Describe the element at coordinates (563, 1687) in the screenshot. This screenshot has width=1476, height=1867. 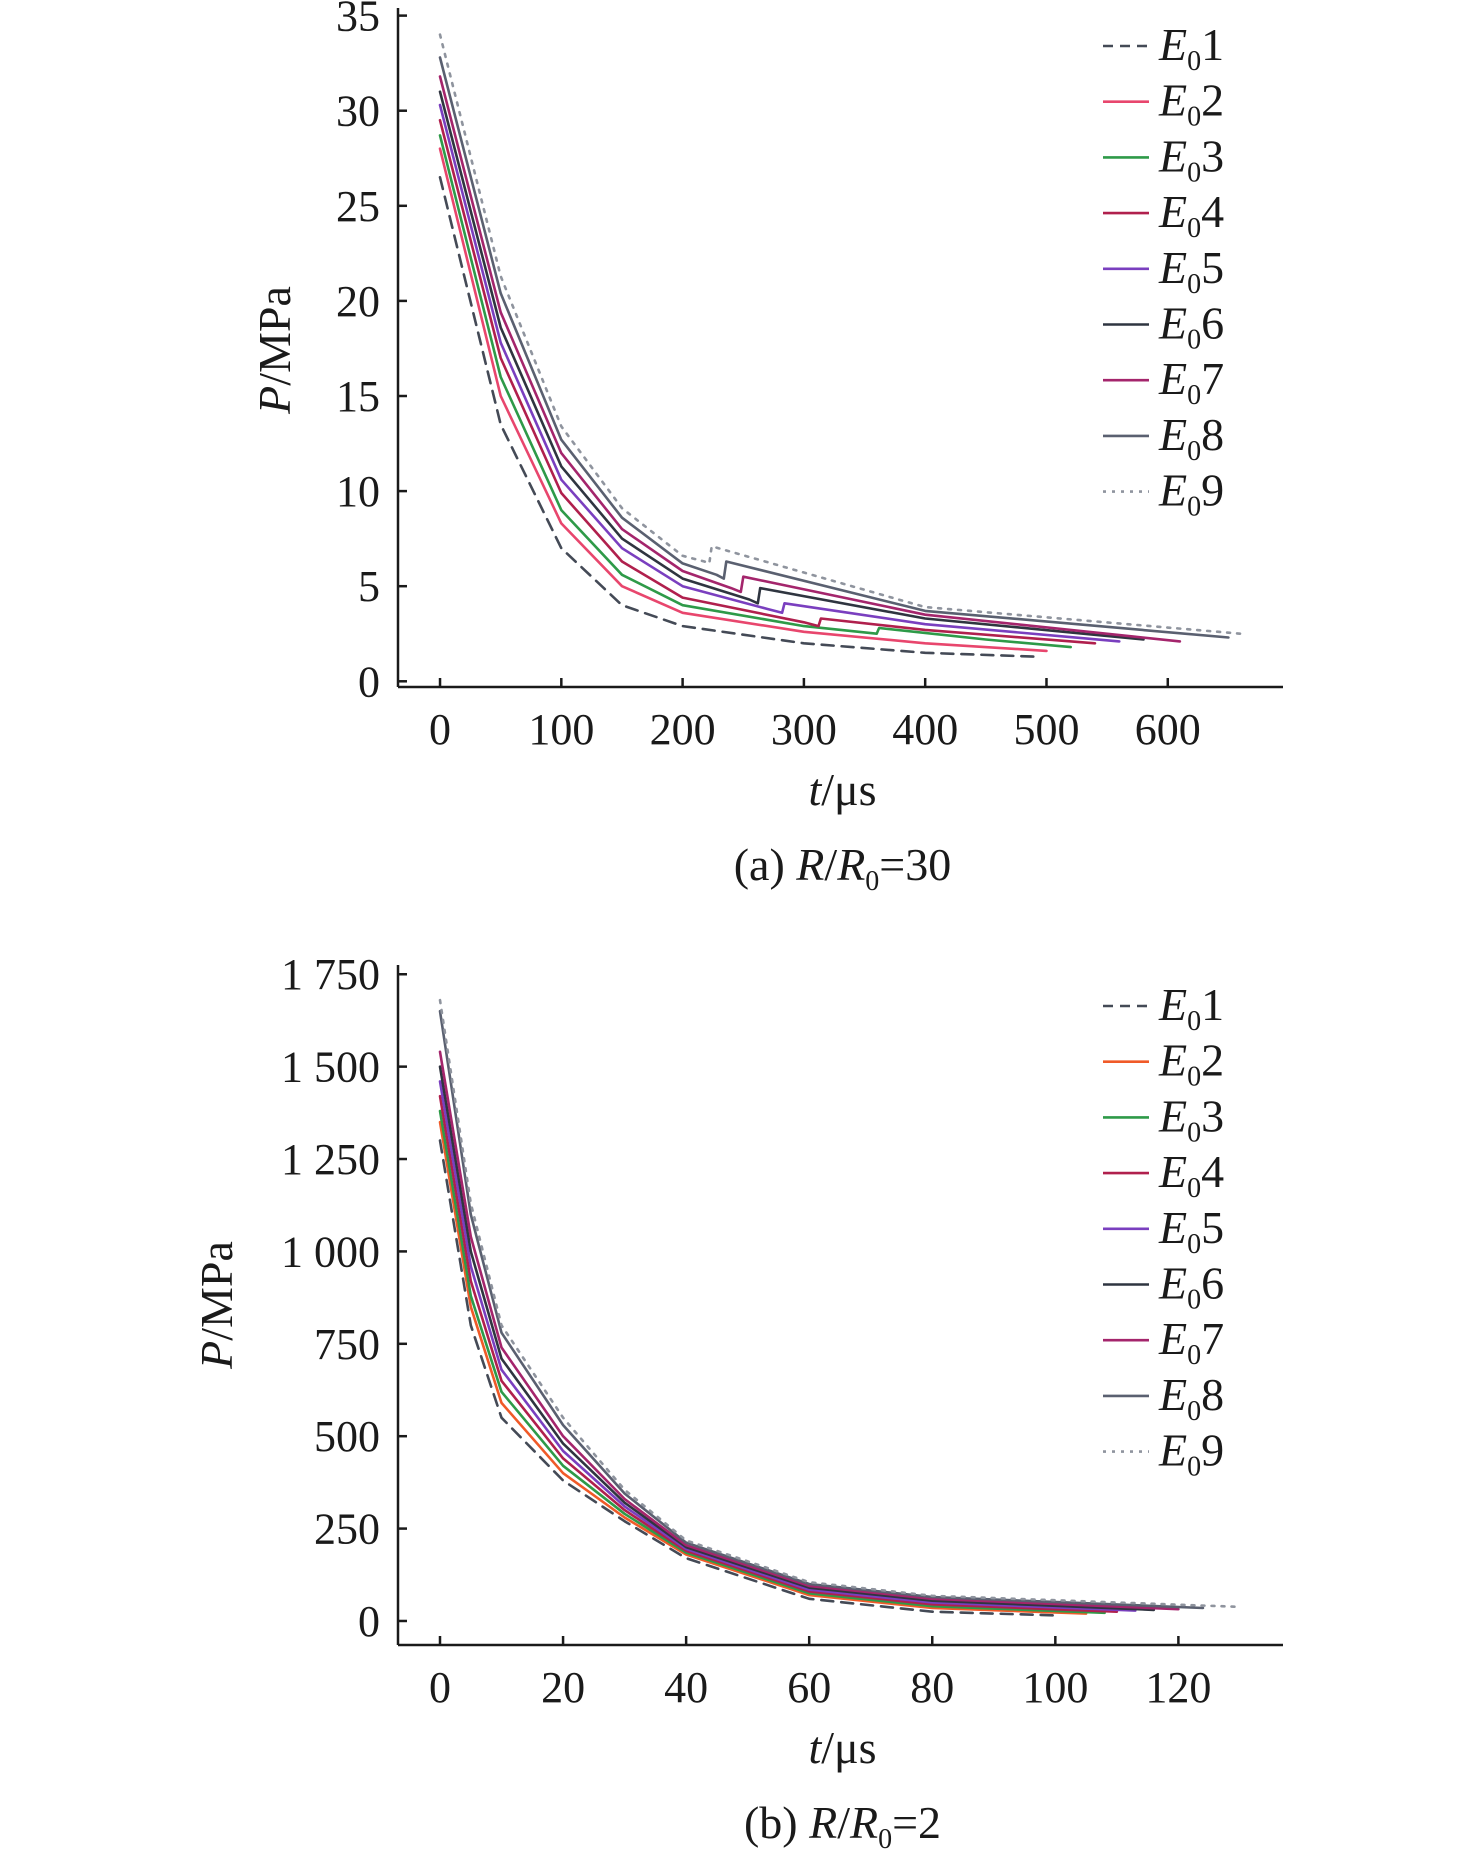
I see `x-tick-label: 20` at that location.